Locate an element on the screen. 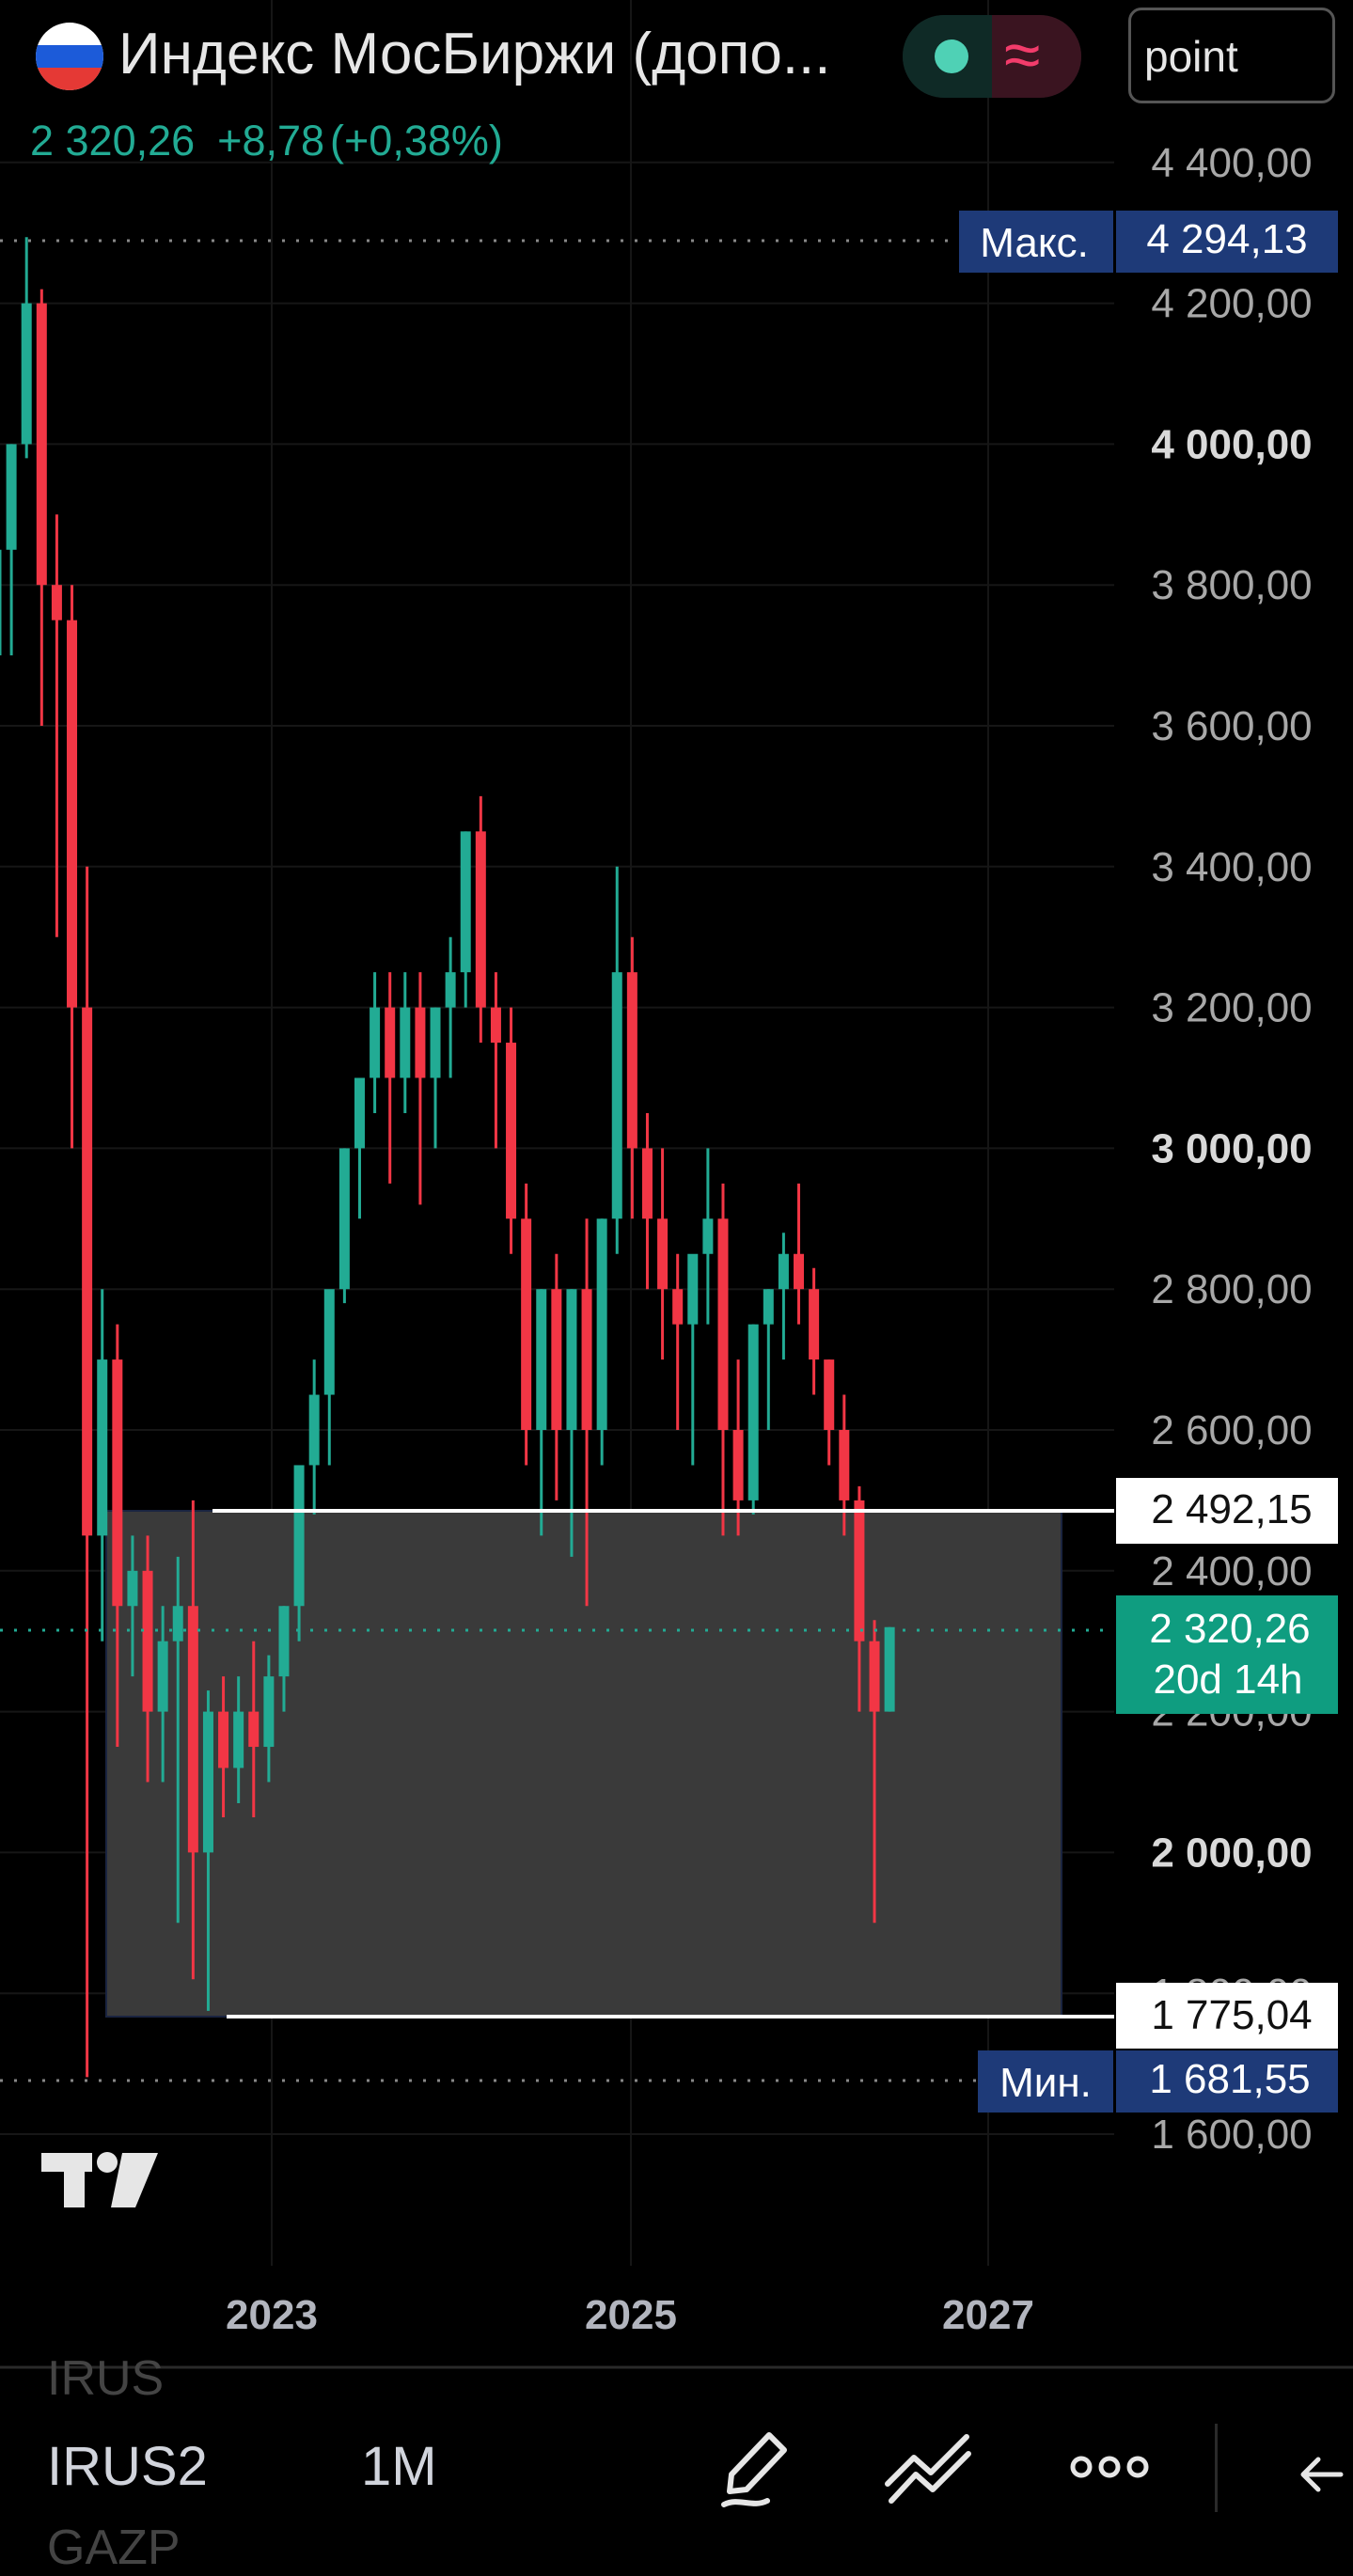  level-low-label-box is located at coordinates (1227, 2016).